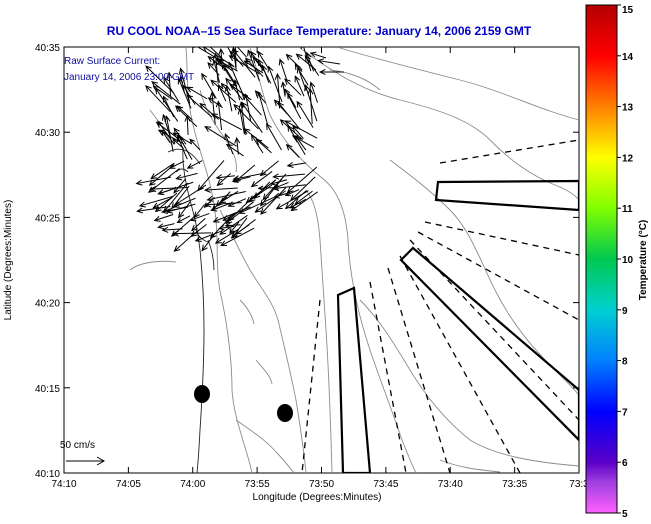  I want to click on colorbar-title: Temperature (°C), so click(643, 260).